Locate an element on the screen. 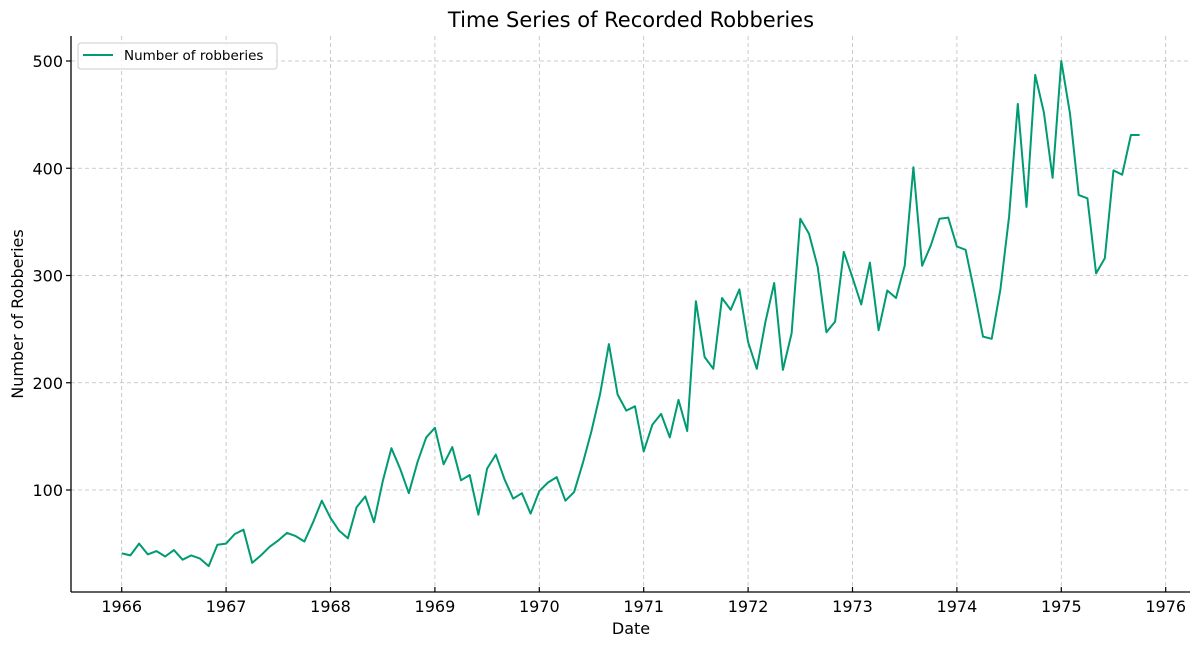  x-axis-label: Date is located at coordinates (631, 628).